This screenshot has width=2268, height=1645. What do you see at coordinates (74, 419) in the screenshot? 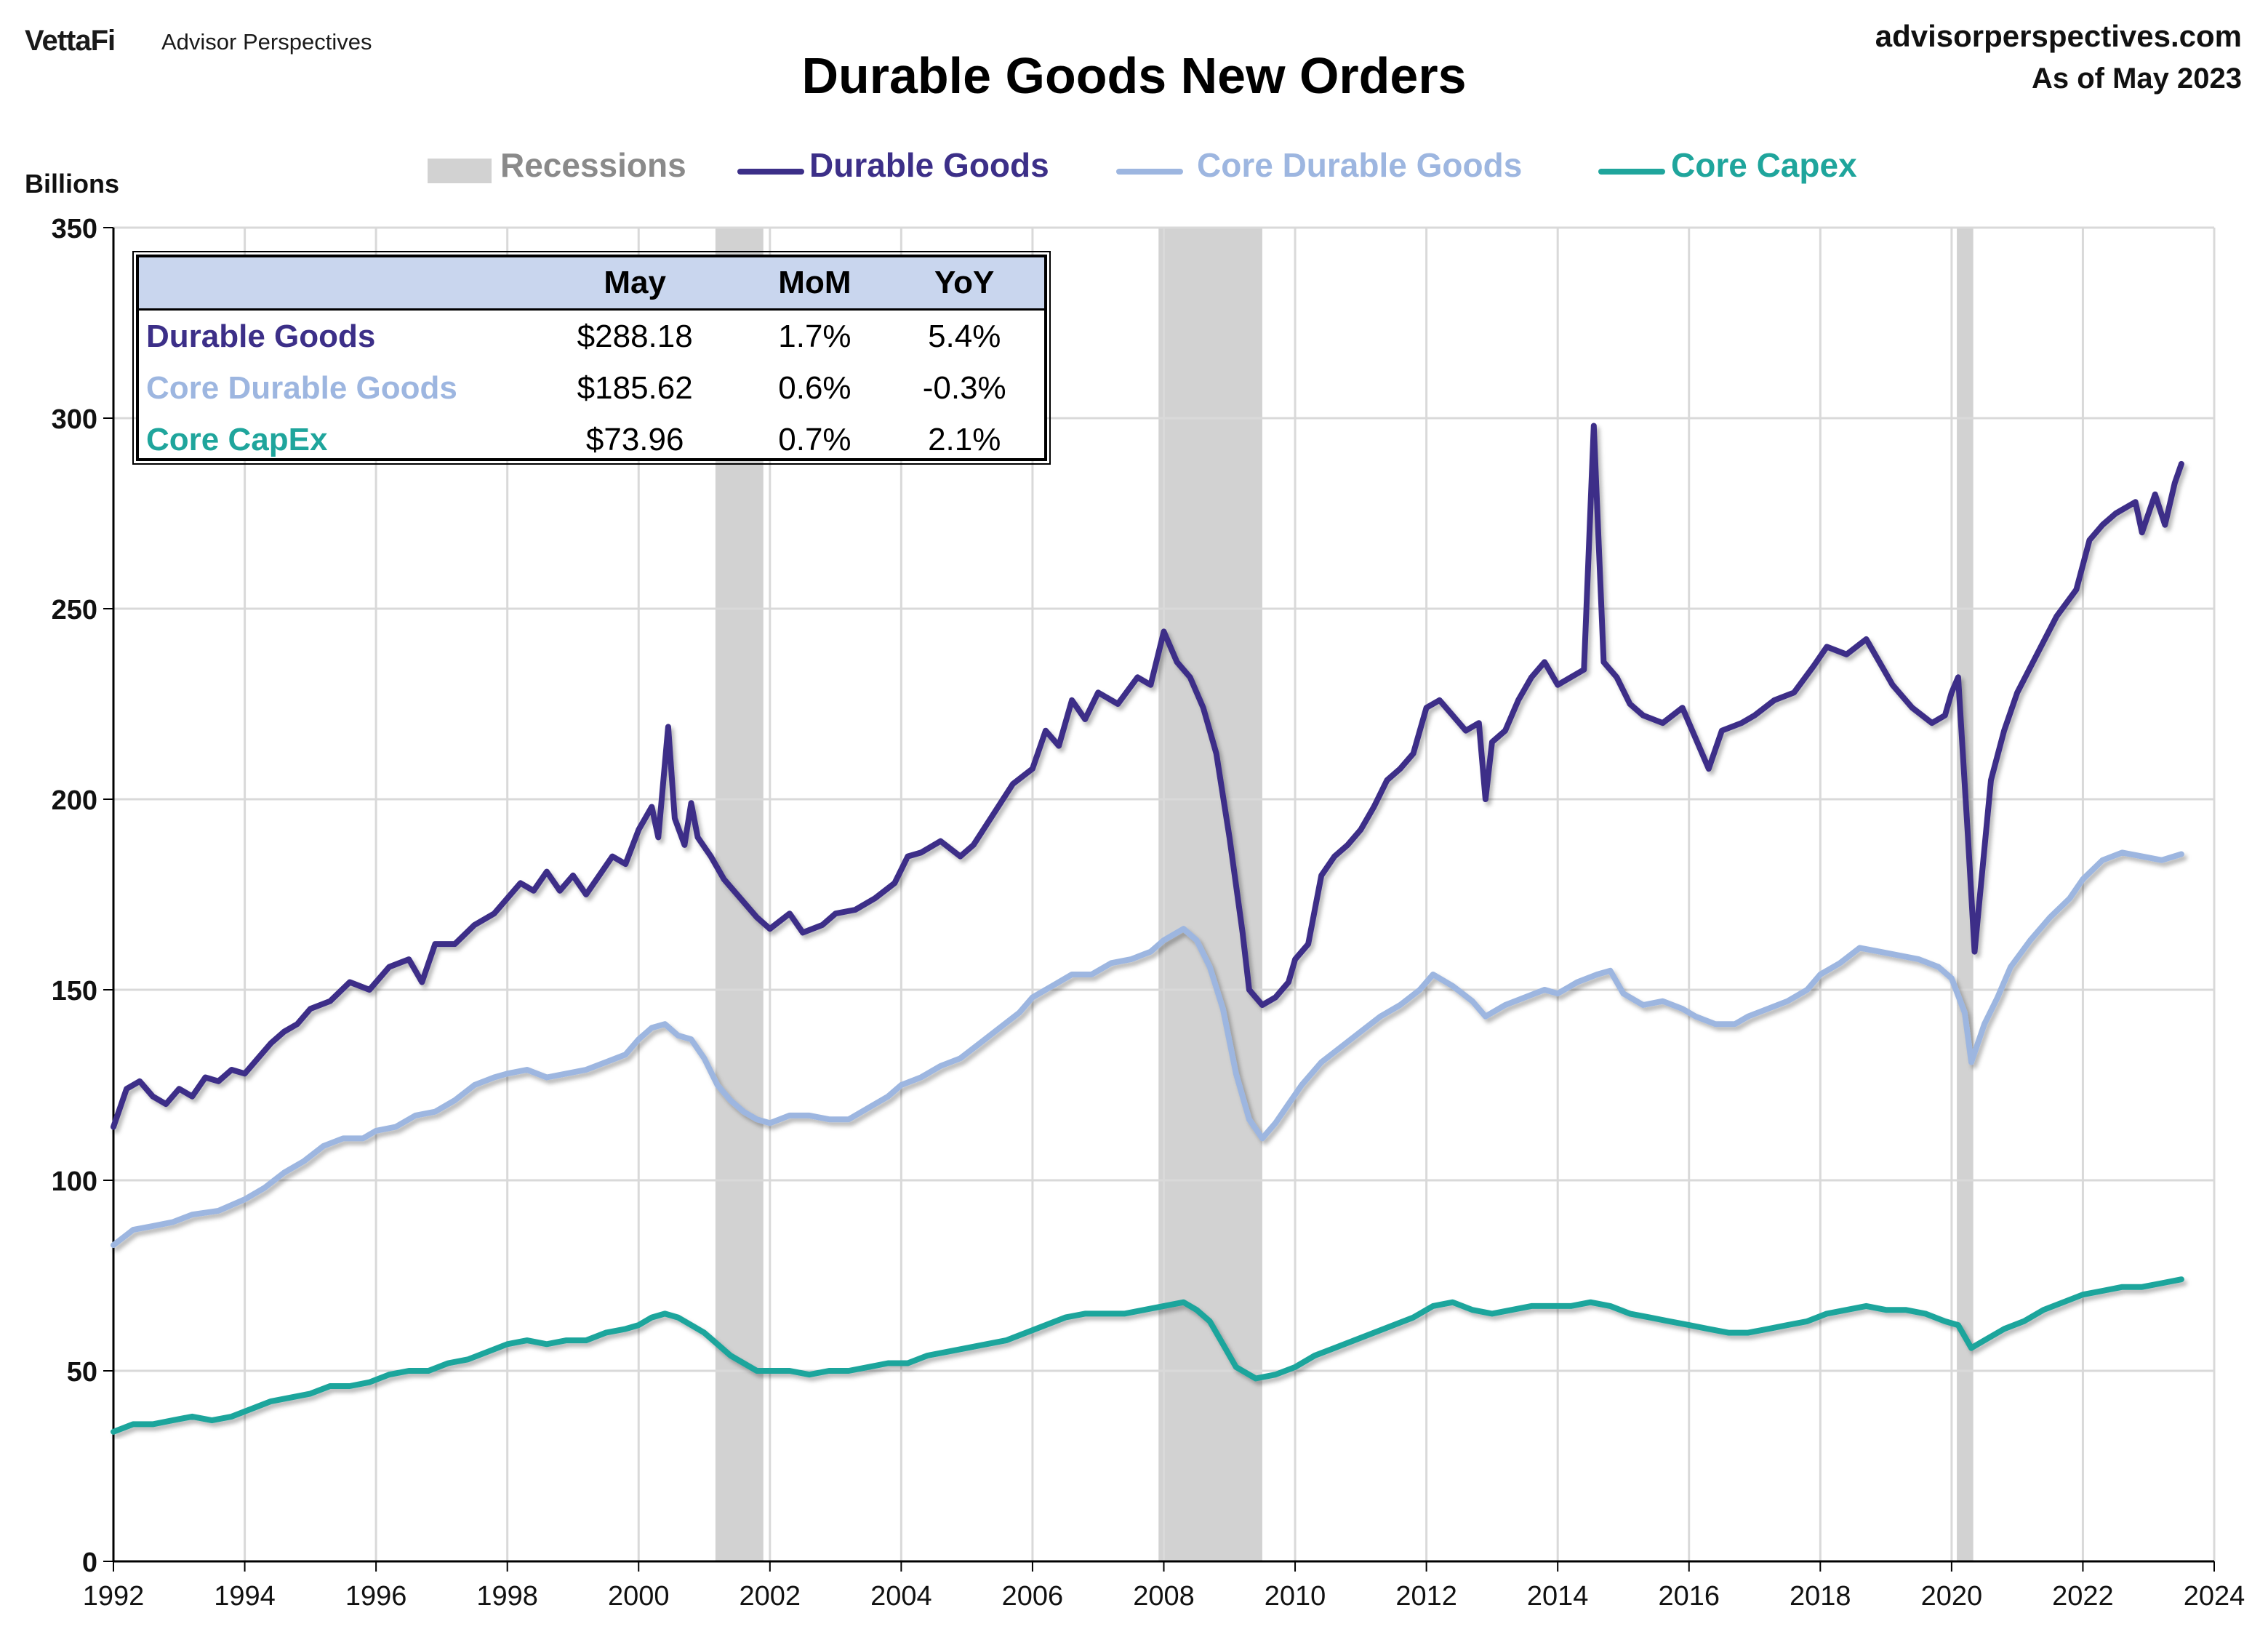
I see `y-tick-label: 300` at bounding box center [74, 419].